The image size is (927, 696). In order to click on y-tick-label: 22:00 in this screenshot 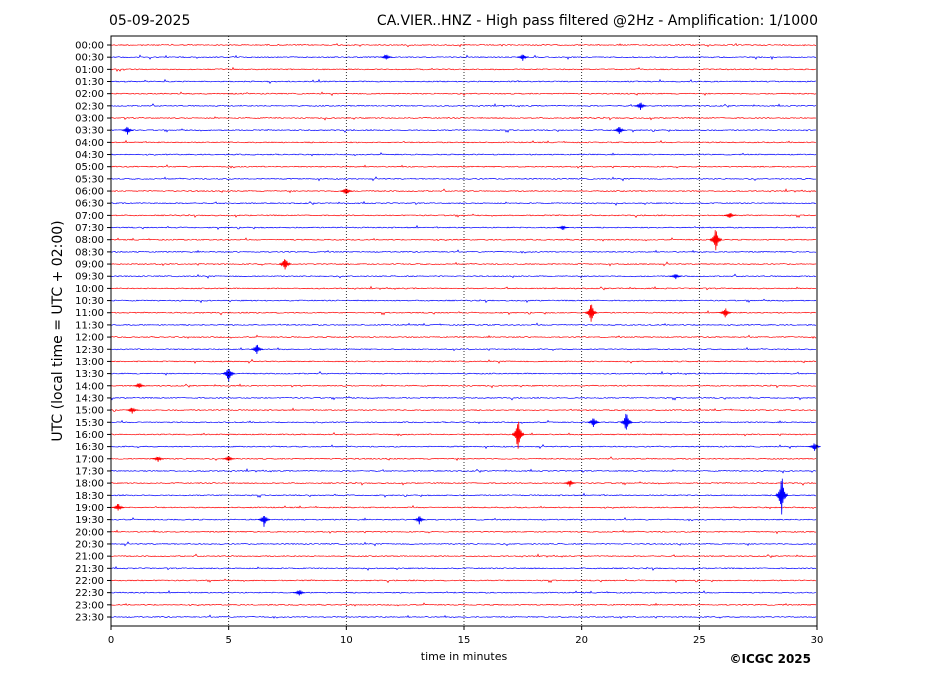, I will do `click(89, 581)`.